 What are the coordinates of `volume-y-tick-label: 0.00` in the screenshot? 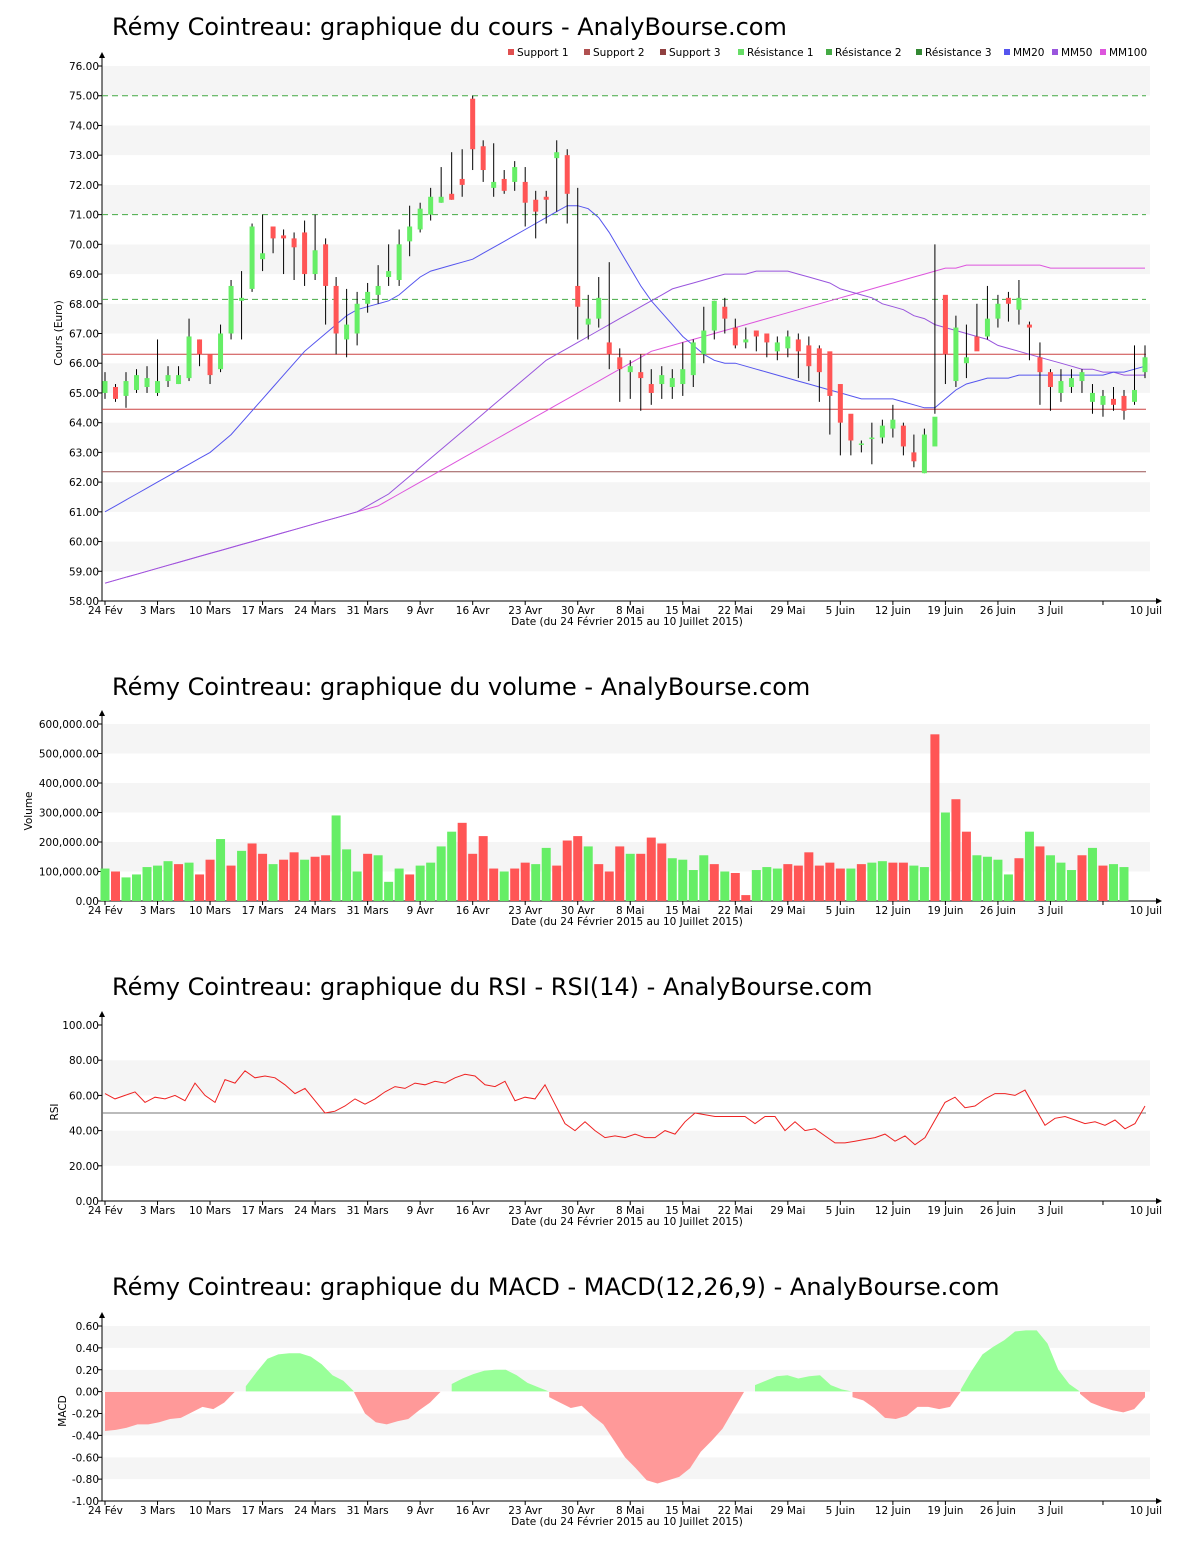 It's located at (87, 902).